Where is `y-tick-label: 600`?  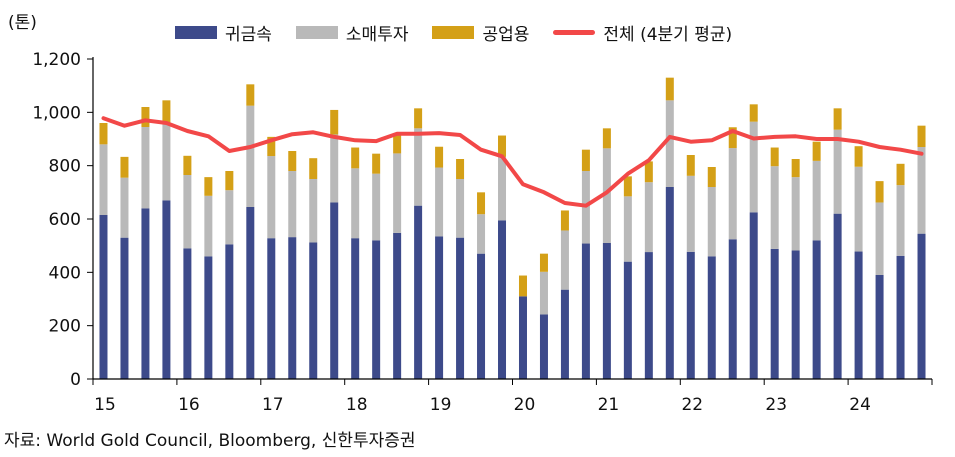
y-tick-label: 600 is located at coordinates (65, 220).